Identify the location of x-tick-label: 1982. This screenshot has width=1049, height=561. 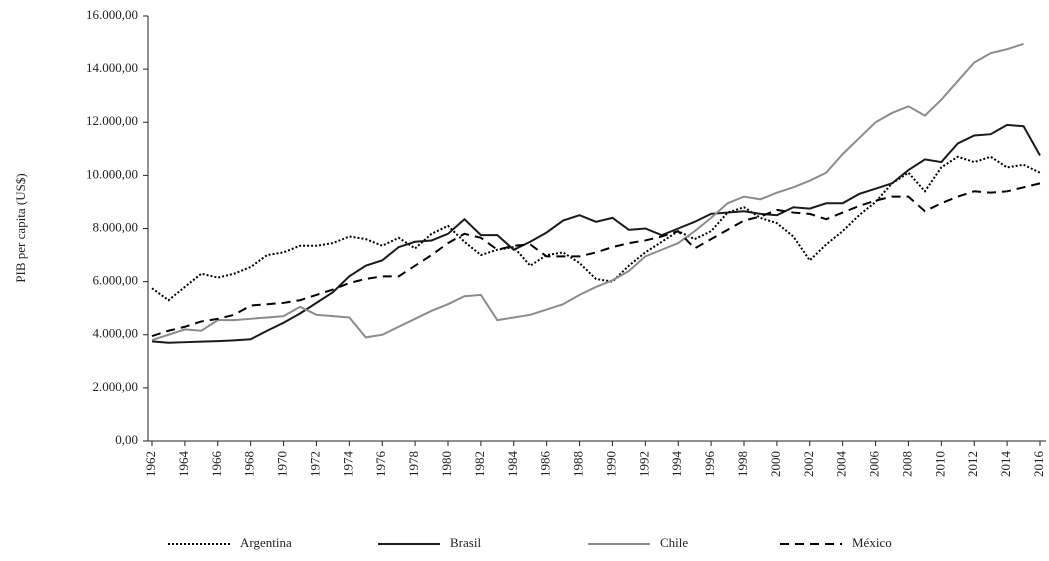
(479, 464).